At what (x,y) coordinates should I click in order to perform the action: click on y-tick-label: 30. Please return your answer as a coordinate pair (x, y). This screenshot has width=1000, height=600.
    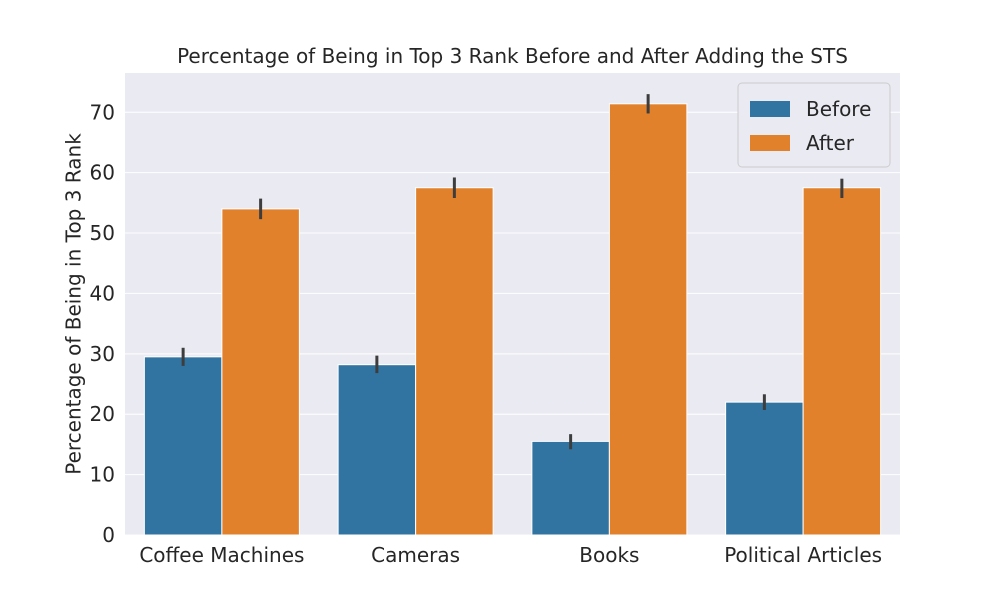
    Looking at the image, I should click on (102, 354).